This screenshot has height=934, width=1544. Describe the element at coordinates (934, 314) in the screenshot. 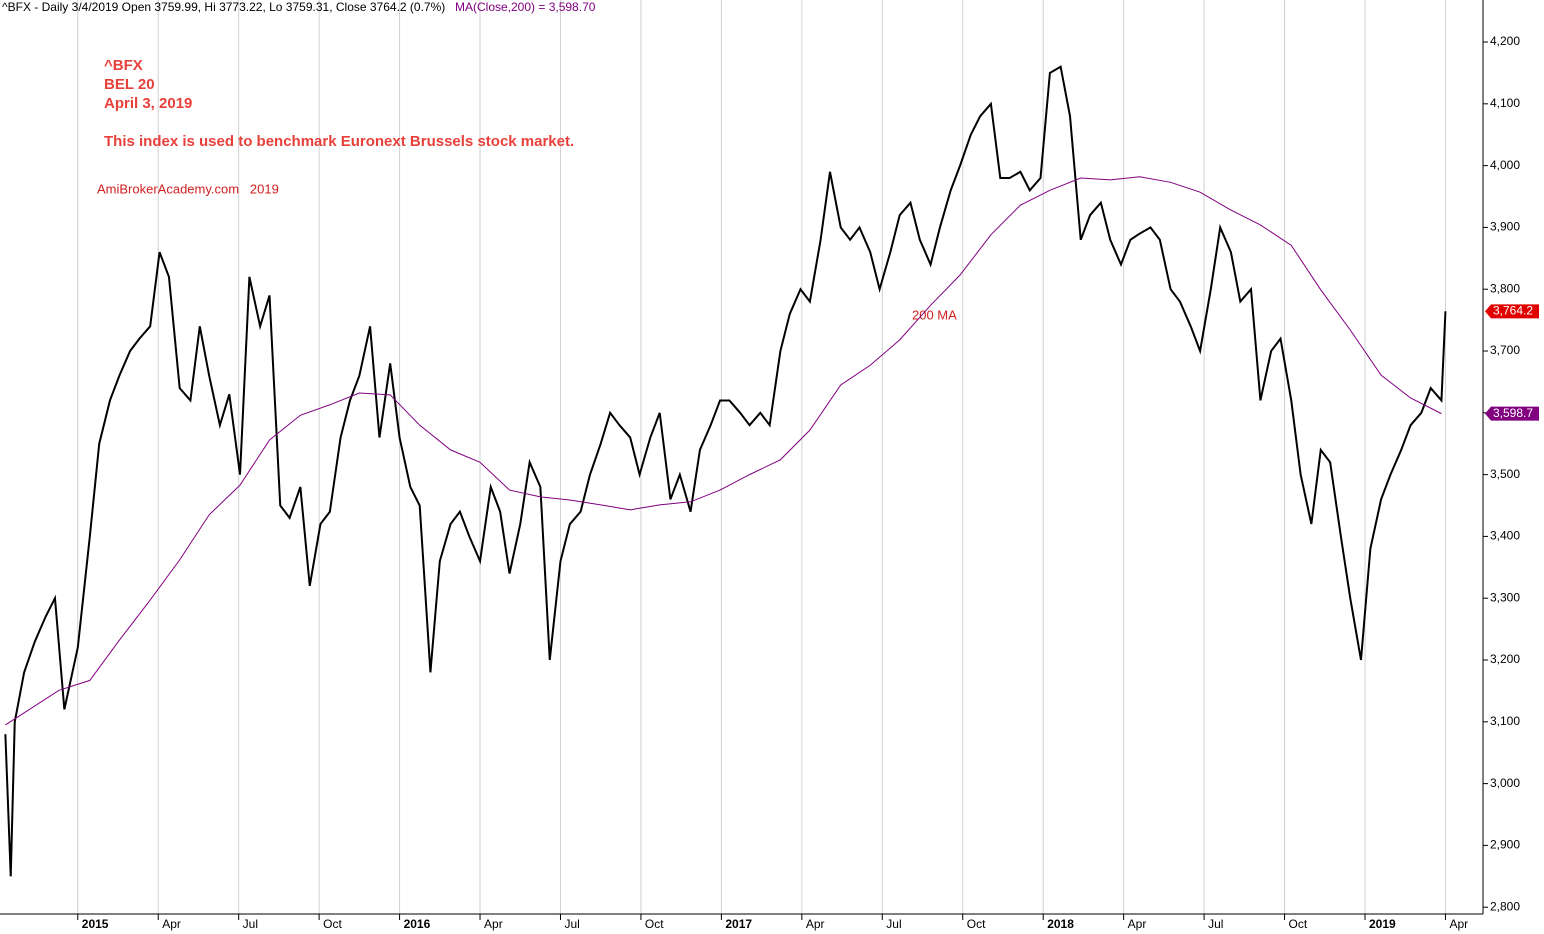

I see `annotation: 200 MA` at that location.